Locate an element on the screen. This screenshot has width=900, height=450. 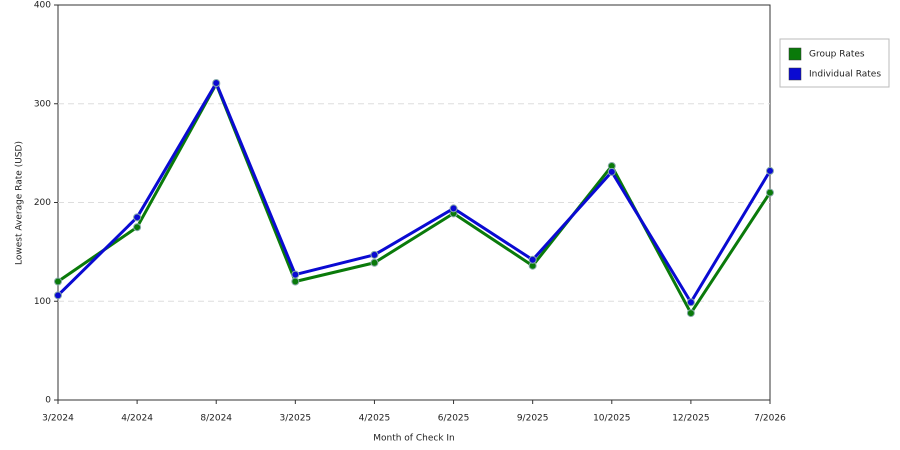
y-tick-label: 200 is located at coordinates (42, 203).